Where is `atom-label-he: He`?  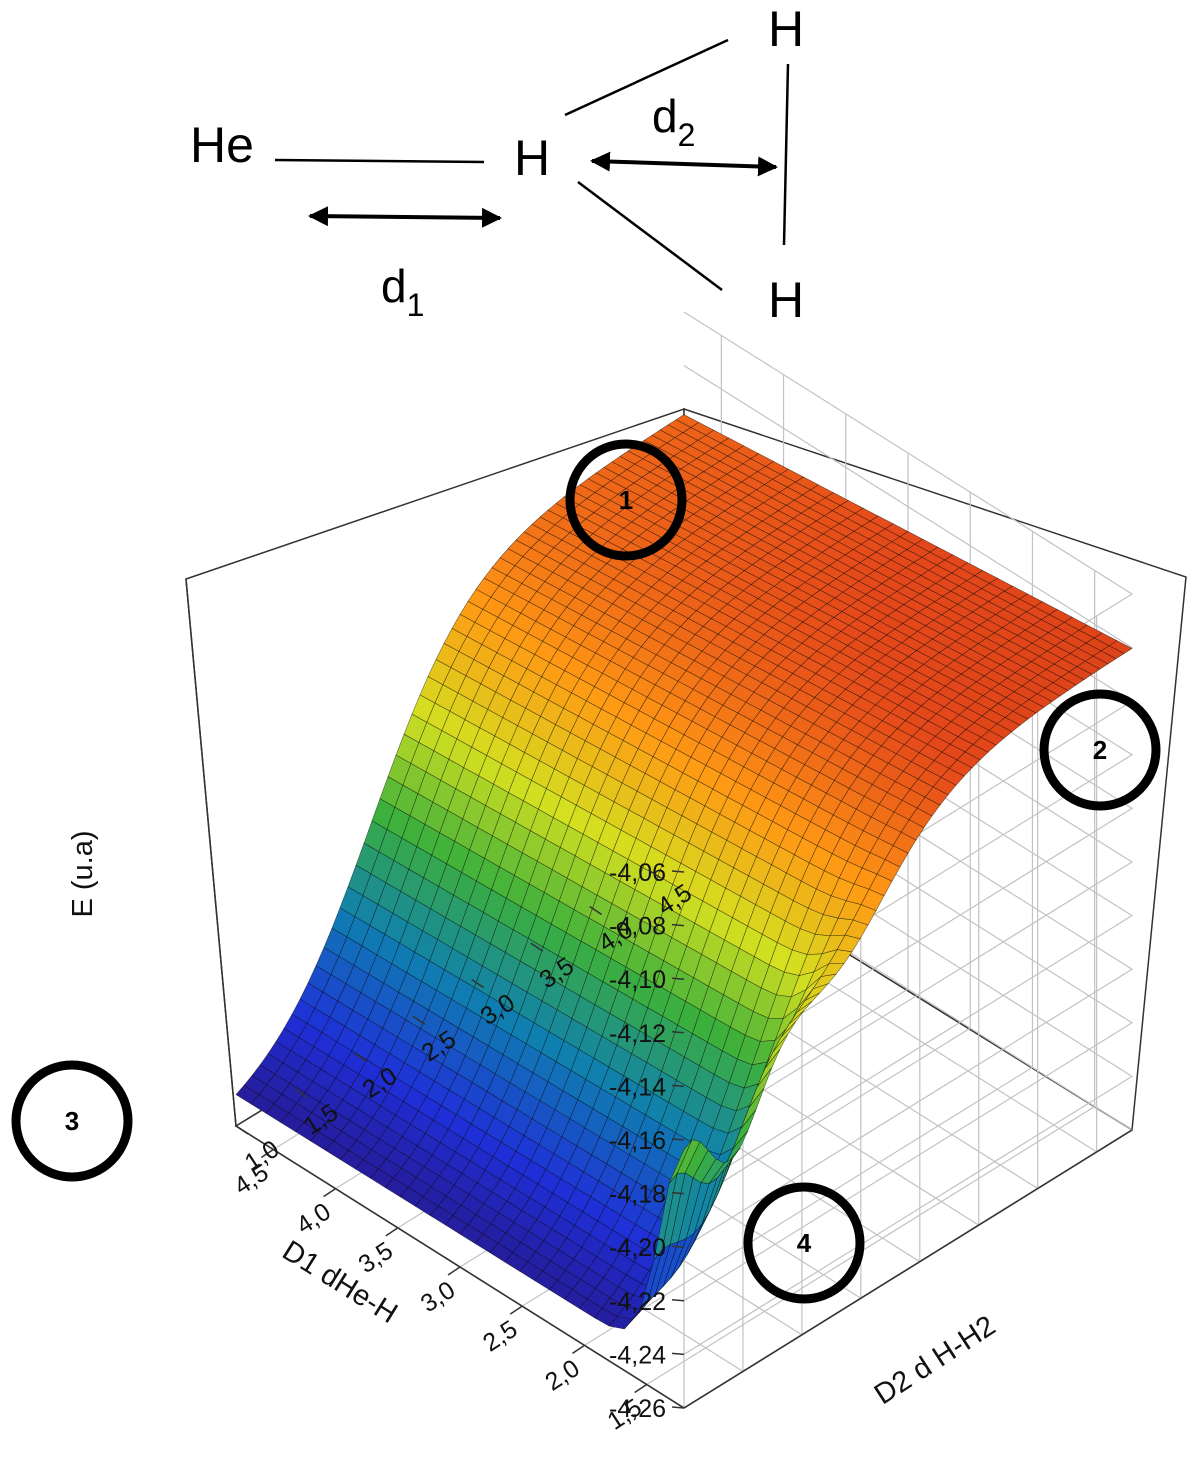
atom-label-he: He is located at coordinates (222, 145).